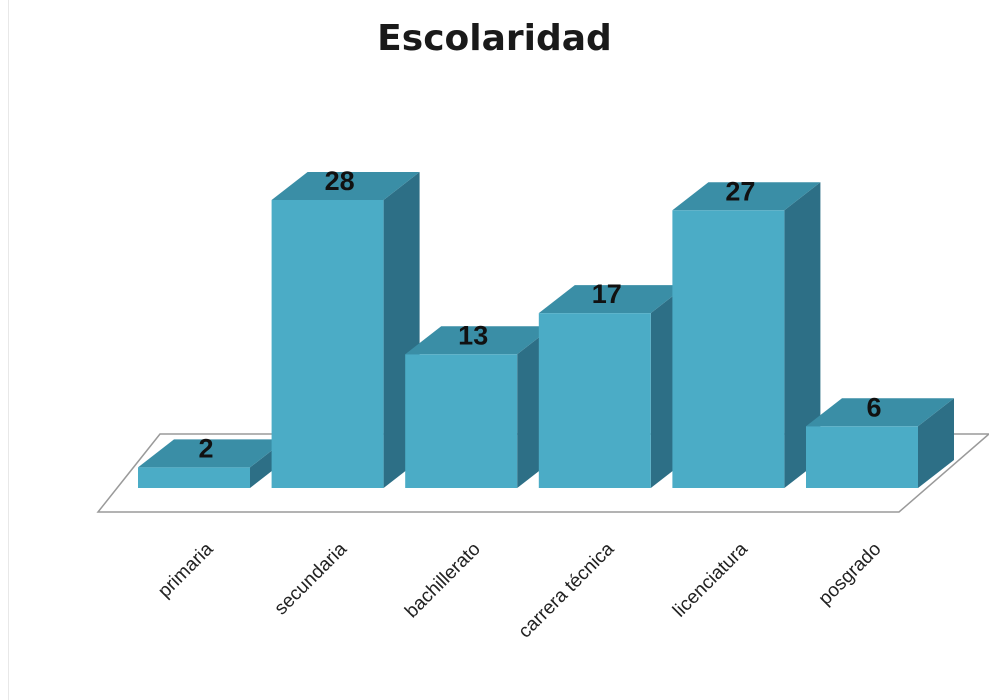  What do you see at coordinates (873, 407) in the screenshot?
I see `data-label: 6` at bounding box center [873, 407].